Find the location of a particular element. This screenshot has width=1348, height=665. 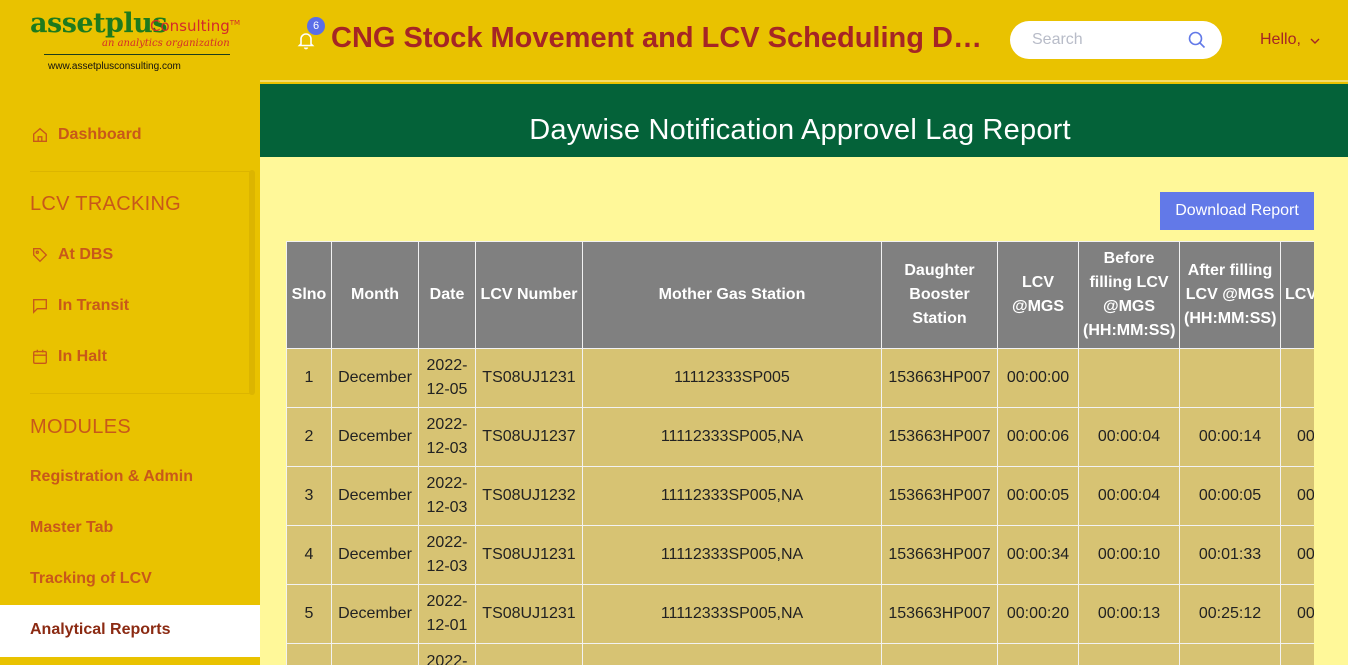

logo-divider is located at coordinates (137, 54).